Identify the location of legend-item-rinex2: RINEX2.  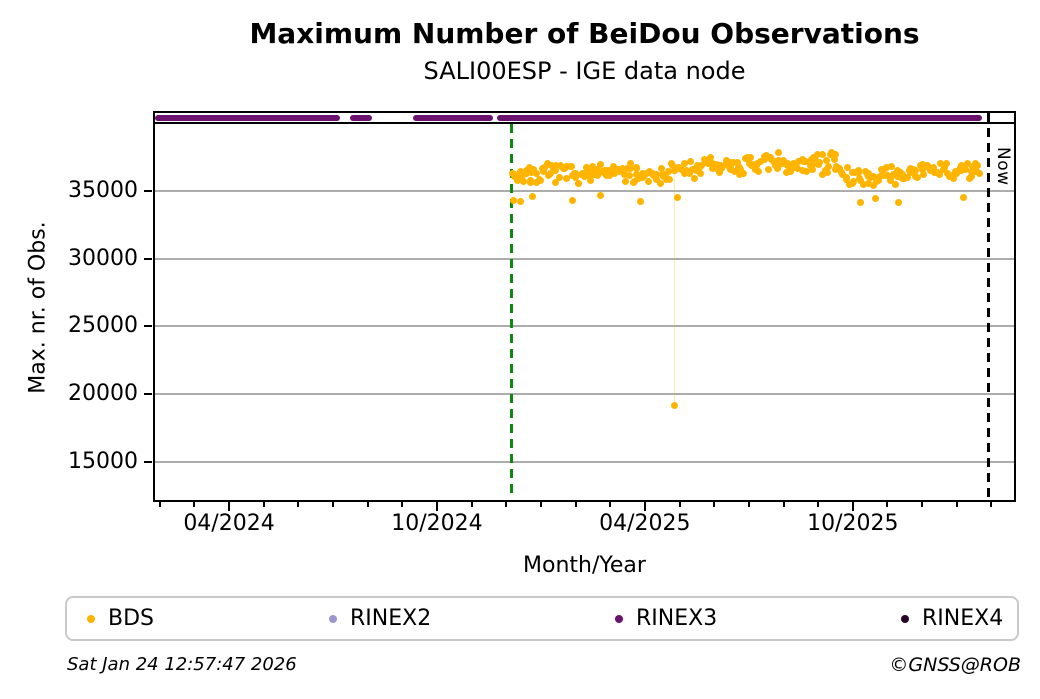
(380, 618).